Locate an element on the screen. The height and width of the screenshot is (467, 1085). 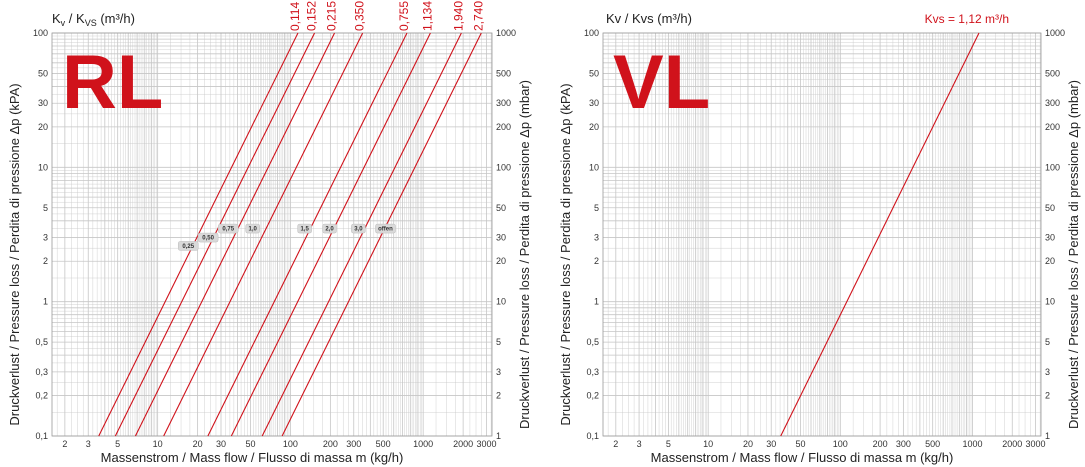
position-badge: 0,75 is located at coordinates (228, 228).